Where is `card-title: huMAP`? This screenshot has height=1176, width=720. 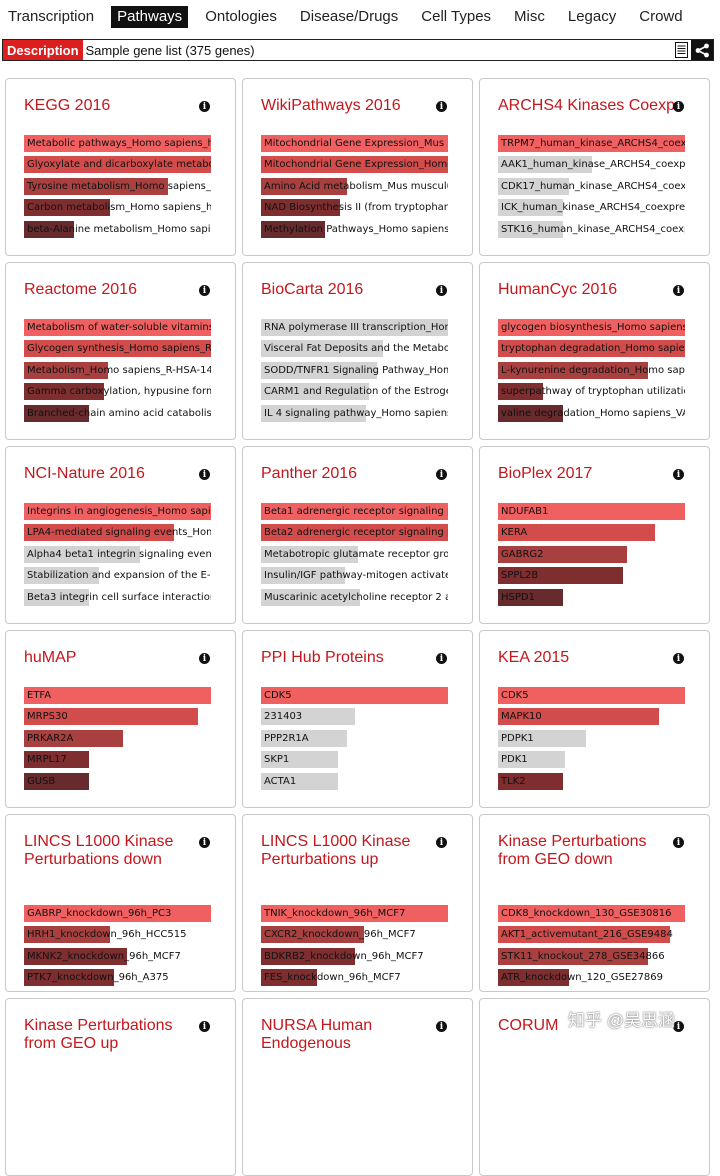 card-title: huMAP is located at coordinates (50, 657).